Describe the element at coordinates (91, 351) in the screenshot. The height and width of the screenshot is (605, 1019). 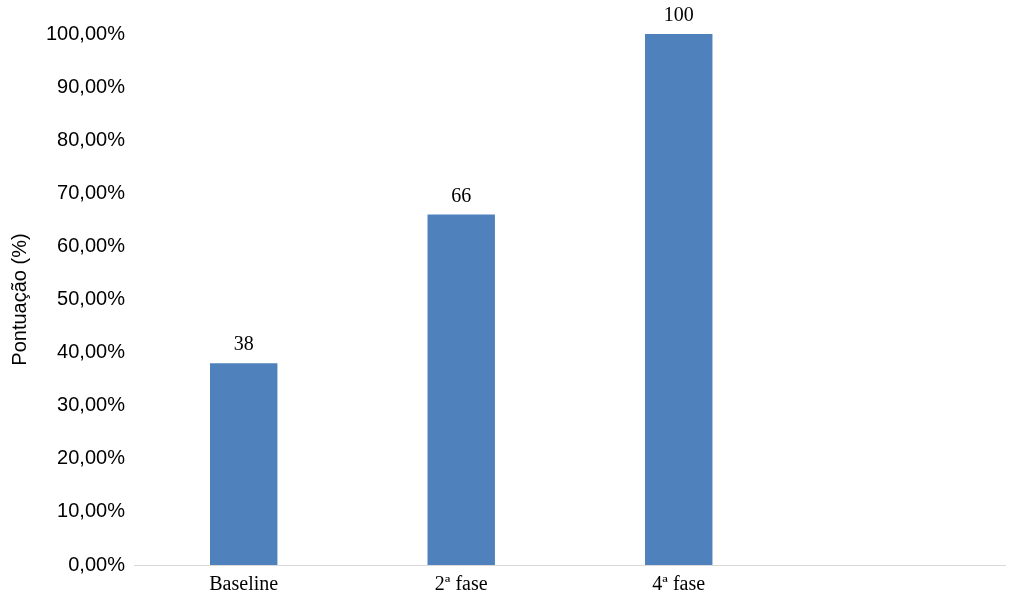
I see `y-tick-label: 40,00%` at that location.